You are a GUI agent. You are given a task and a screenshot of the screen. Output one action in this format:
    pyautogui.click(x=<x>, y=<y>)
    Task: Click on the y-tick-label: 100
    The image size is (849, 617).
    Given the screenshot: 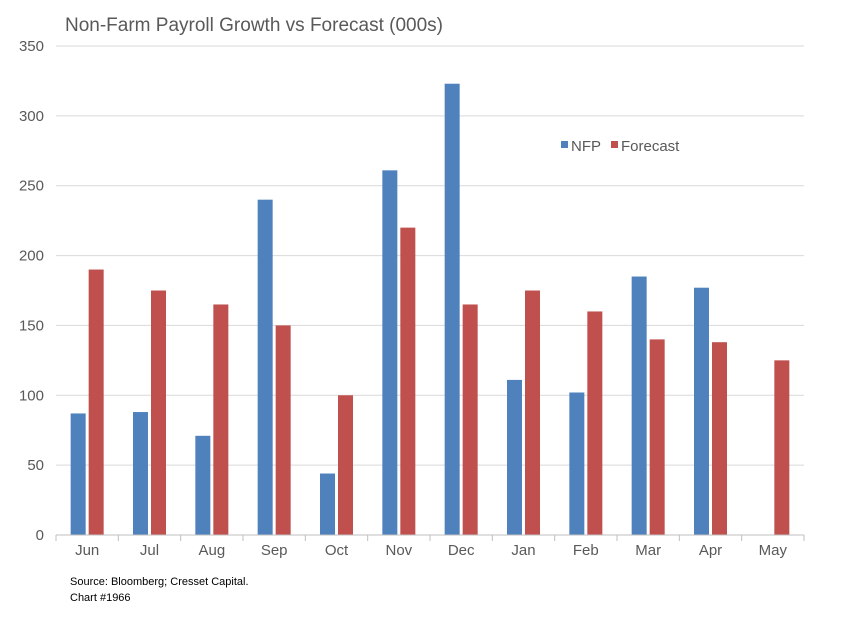 What is the action you would take?
    pyautogui.click(x=31, y=395)
    